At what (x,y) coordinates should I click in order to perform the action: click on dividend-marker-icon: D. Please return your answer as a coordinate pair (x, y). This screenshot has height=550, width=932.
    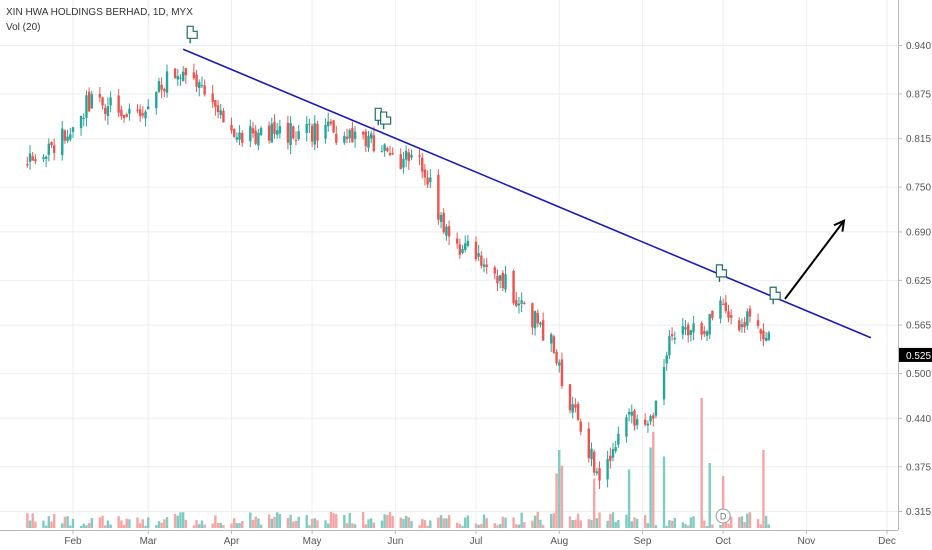
    Looking at the image, I should click on (723, 516).